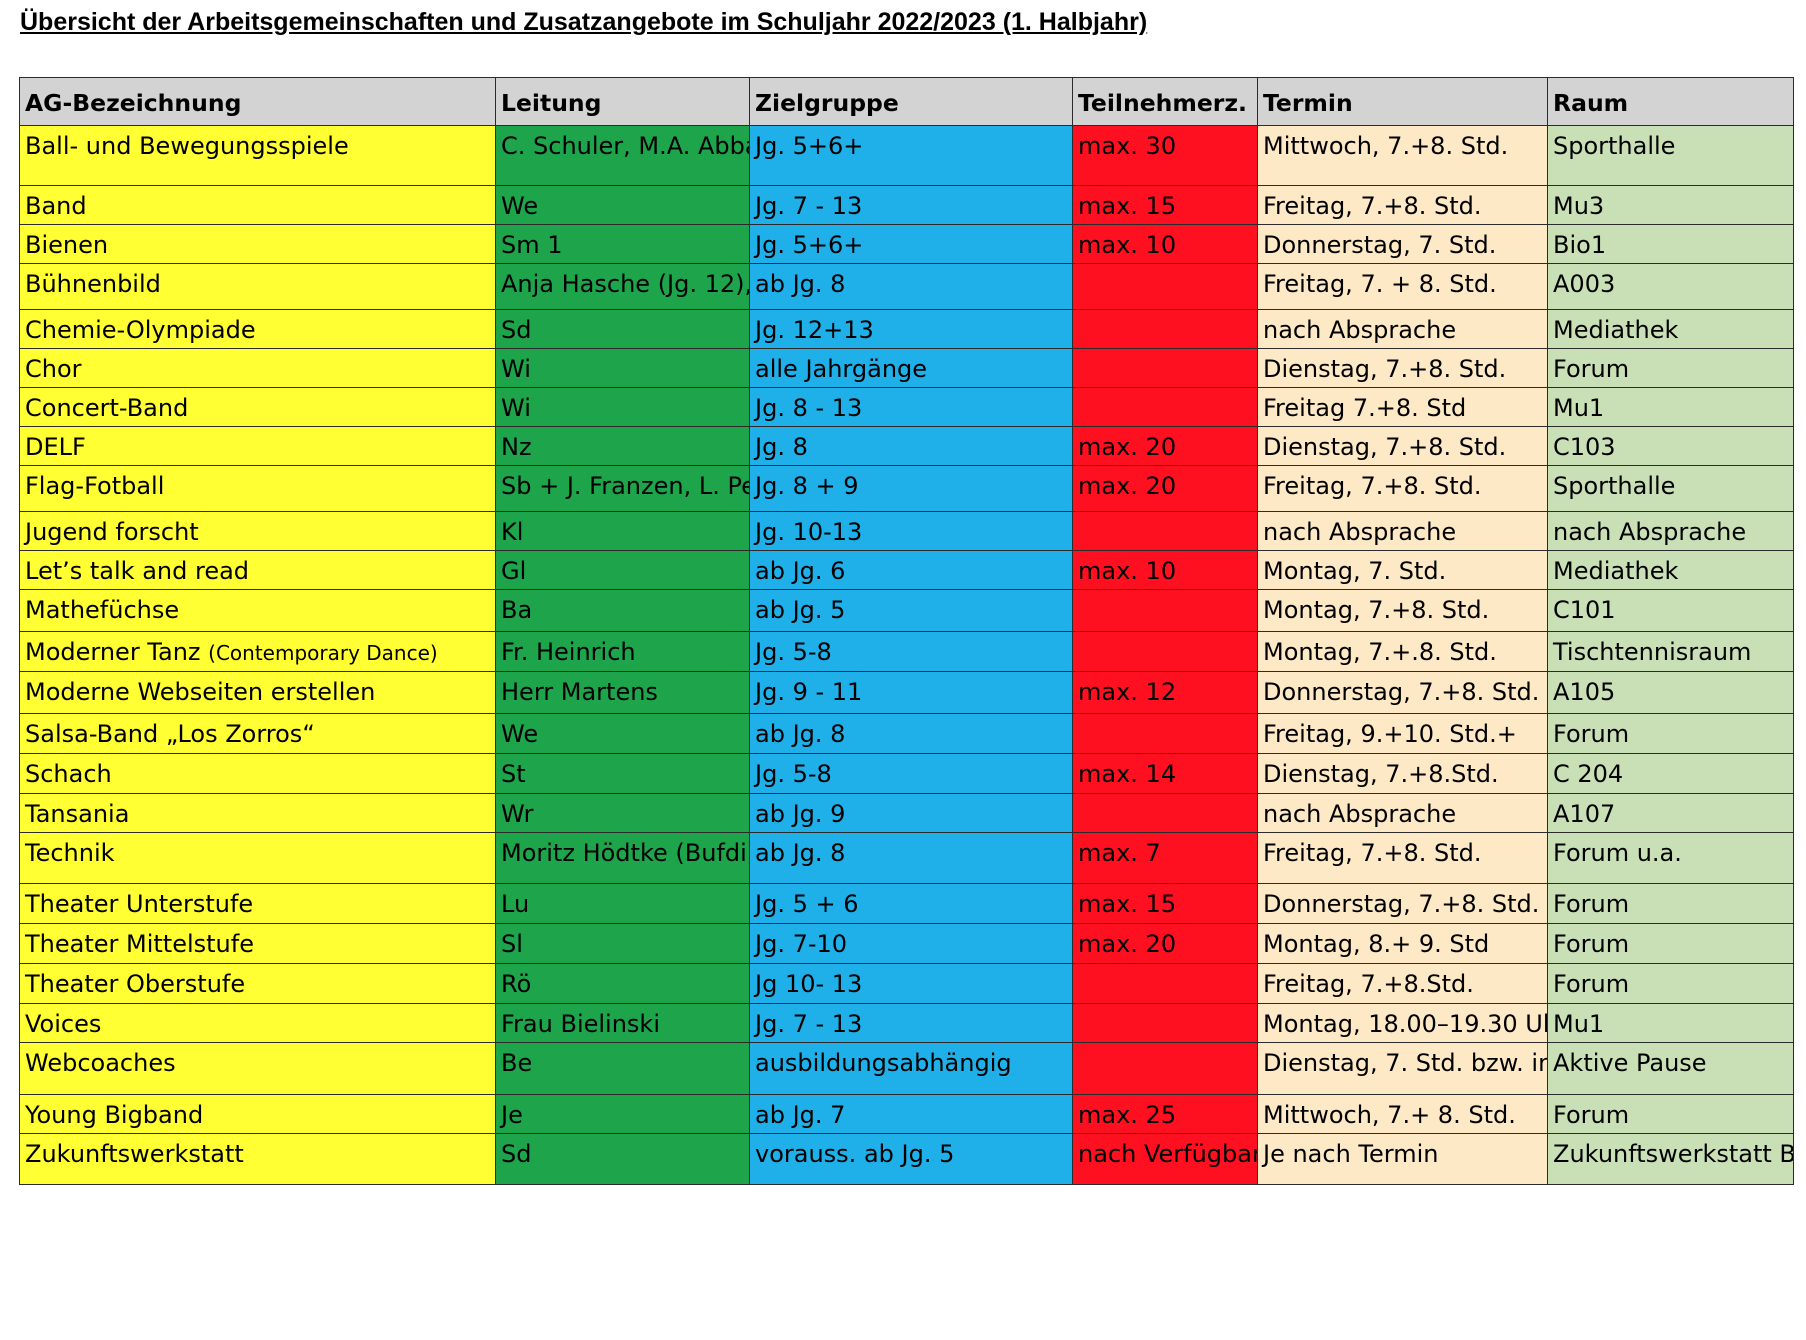 Image resolution: width=1806 pixels, height=1340 pixels. I want to click on cell-termin: Mittwoch, 7.+ 8. Std., so click(1402, 1114).